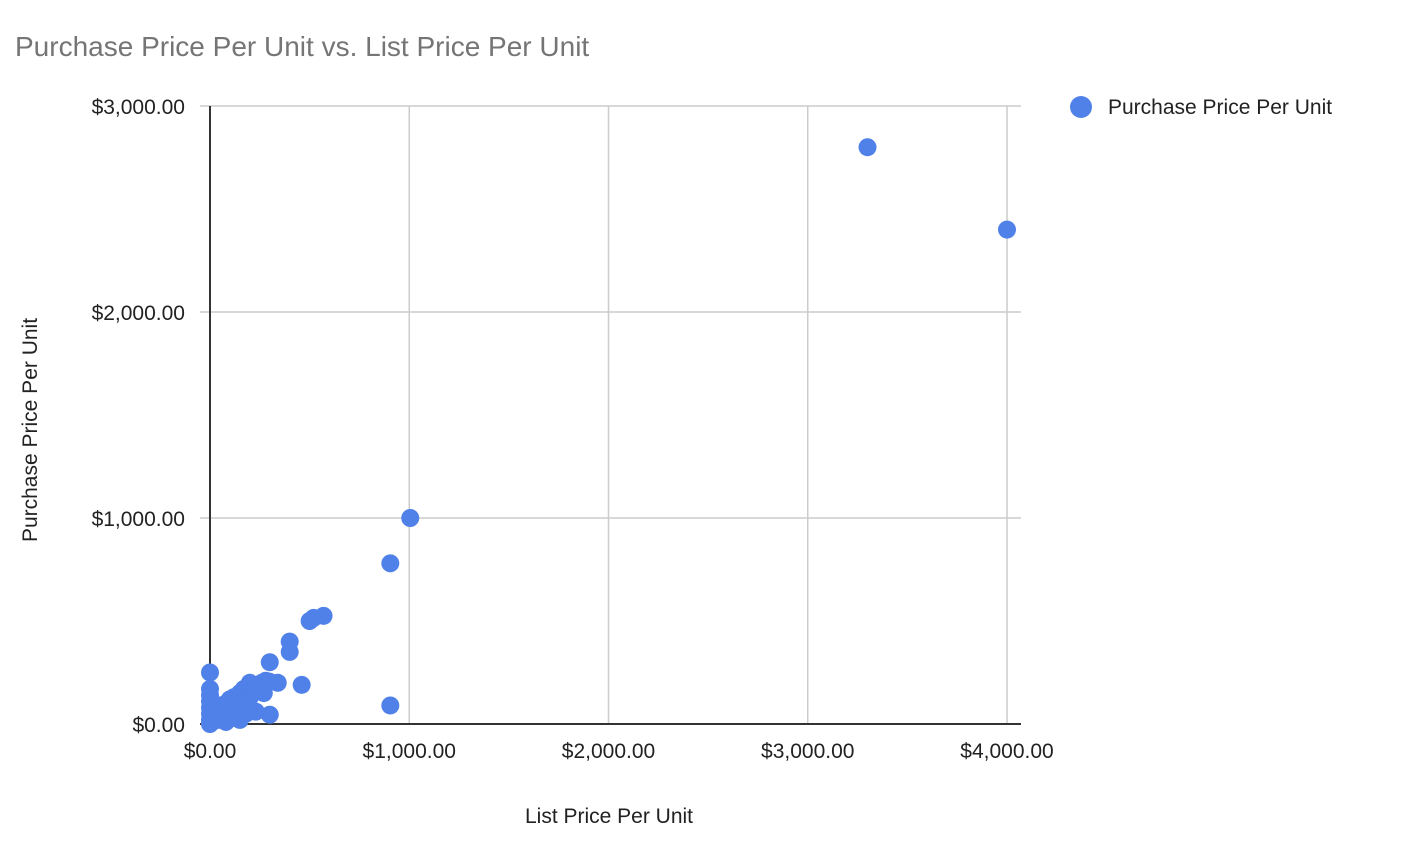 Image resolution: width=1403 pixels, height=860 pixels. Describe the element at coordinates (138, 313) in the screenshot. I see `y-tick-label: $2,000.00` at that location.